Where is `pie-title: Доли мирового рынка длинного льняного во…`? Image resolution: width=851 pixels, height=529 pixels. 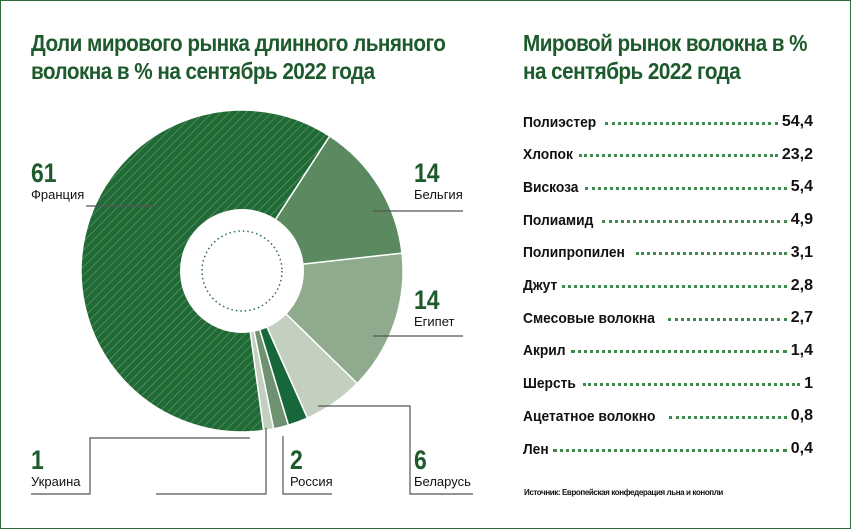 pie-title: Доли мирового рынка длинного льняного во… is located at coordinates (238, 57).